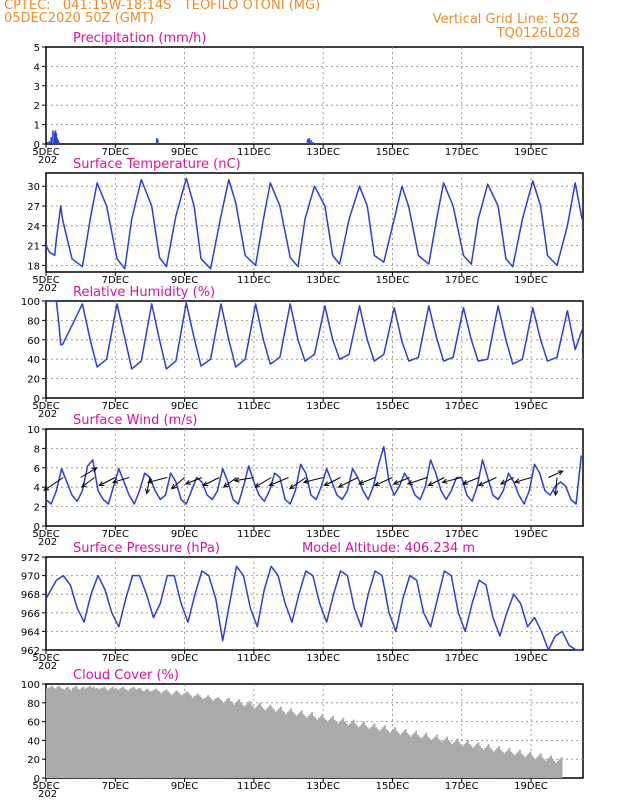 The height and width of the screenshot is (800, 618). What do you see at coordinates (30, 595) in the screenshot?
I see `y-tick-label: 968` at bounding box center [30, 595].